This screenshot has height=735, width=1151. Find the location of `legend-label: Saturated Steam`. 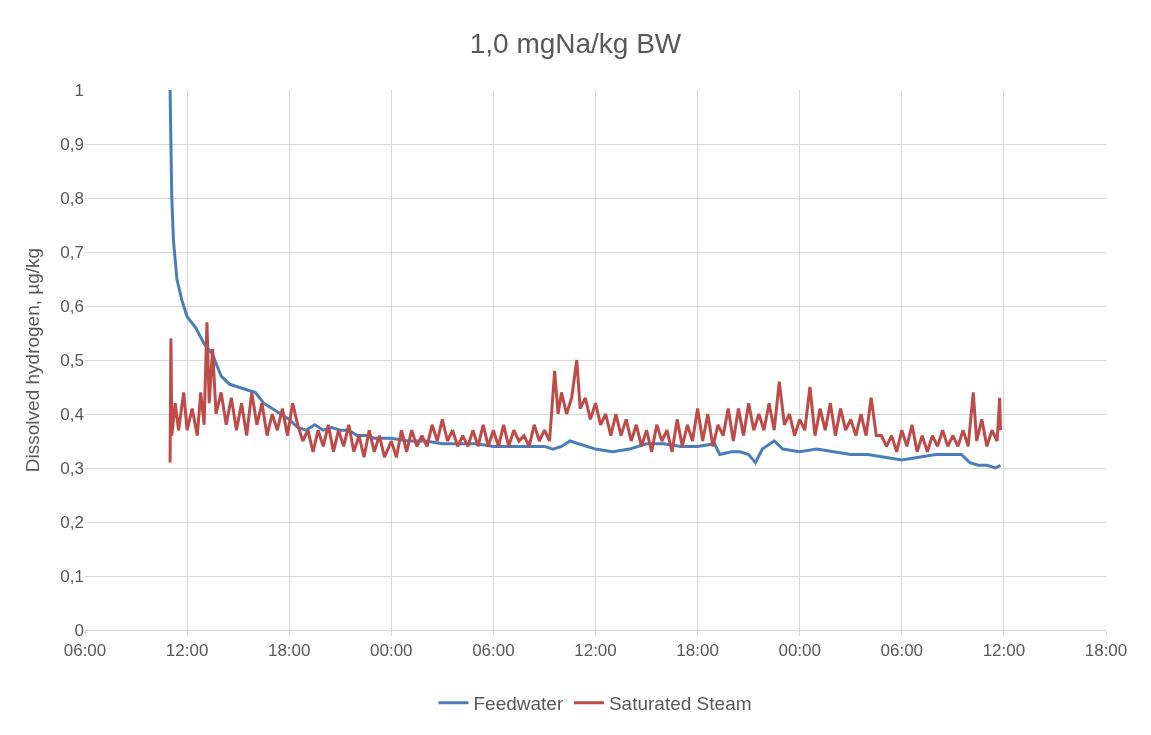

legend-label: Saturated Steam is located at coordinates (680, 704).